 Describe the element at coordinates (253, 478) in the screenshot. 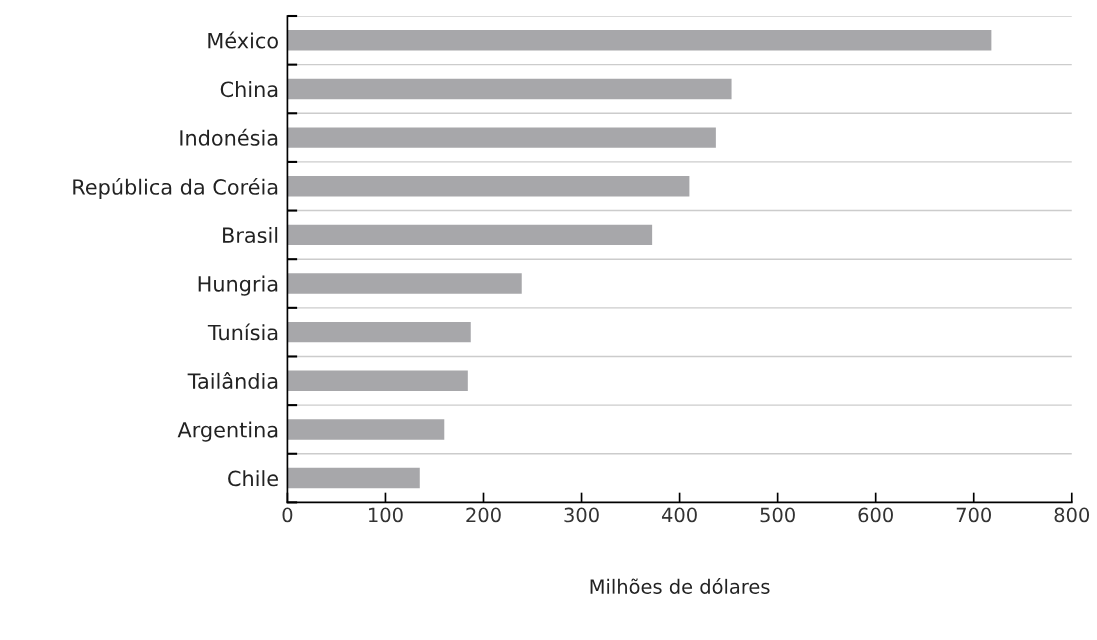

I see `y-tick-label: Chile` at that location.